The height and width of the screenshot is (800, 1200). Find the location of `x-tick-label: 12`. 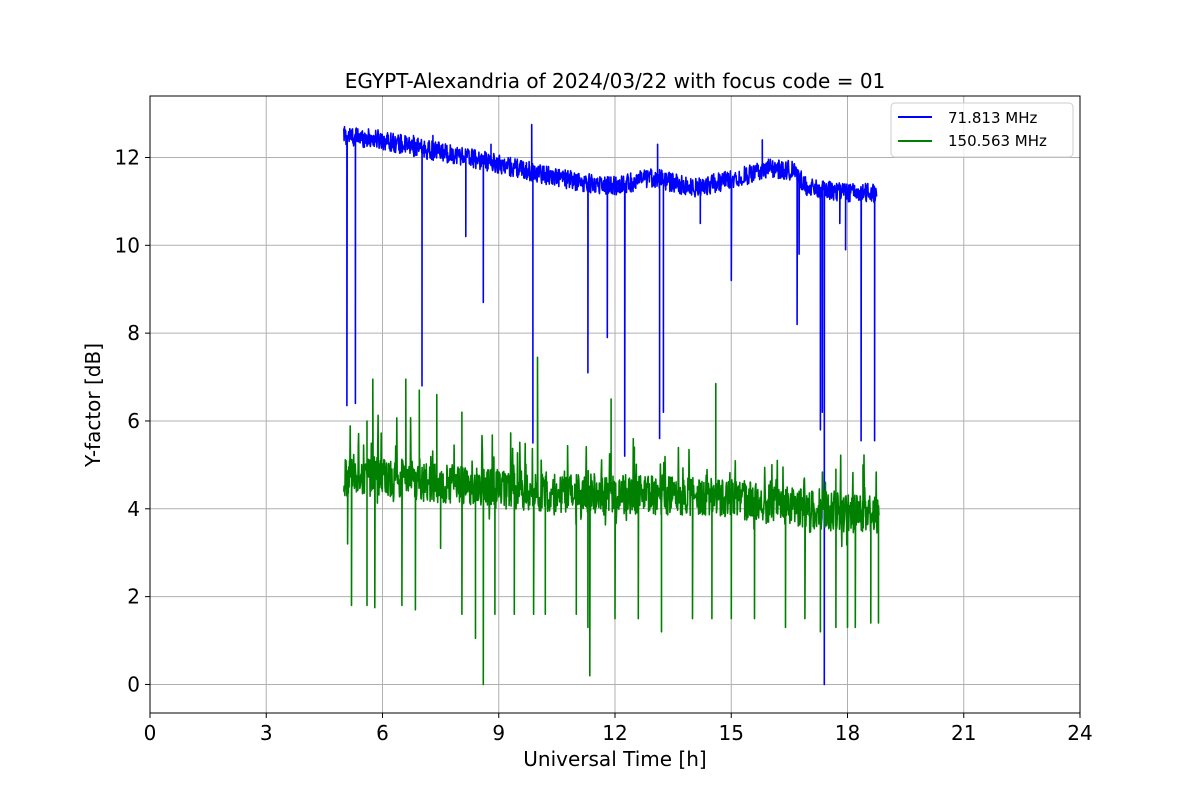

x-tick-label: 12 is located at coordinates (614, 733).